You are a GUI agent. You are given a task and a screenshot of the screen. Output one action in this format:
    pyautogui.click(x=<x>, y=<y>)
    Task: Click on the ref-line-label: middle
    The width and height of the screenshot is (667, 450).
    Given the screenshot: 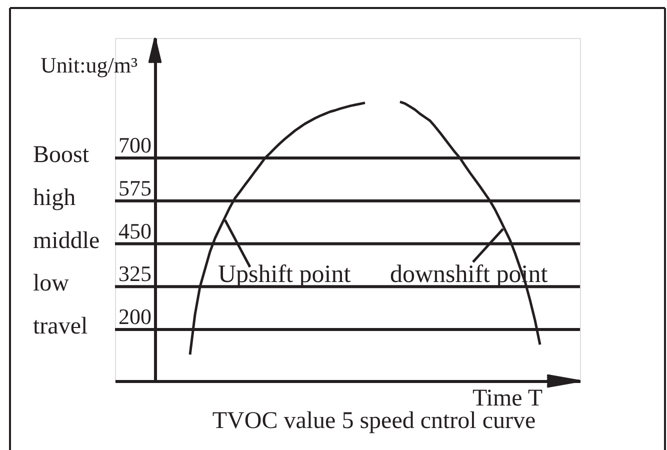 What is the action you would take?
    pyautogui.click(x=66, y=241)
    